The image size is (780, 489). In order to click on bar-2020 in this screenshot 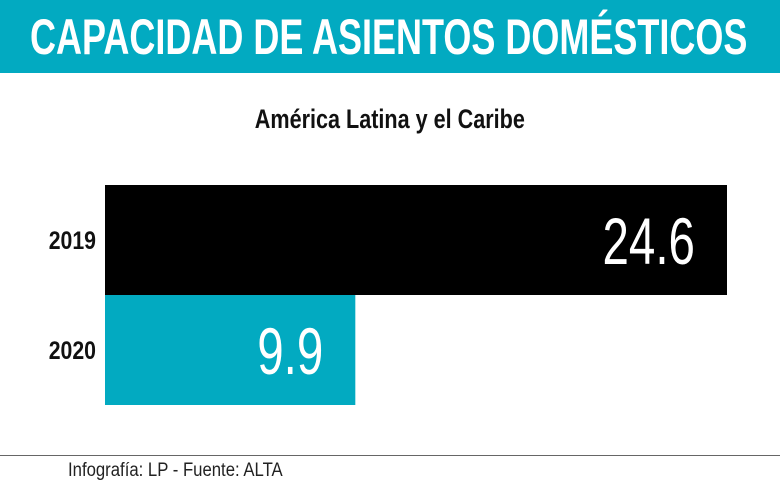, I will do `click(230, 350)`.